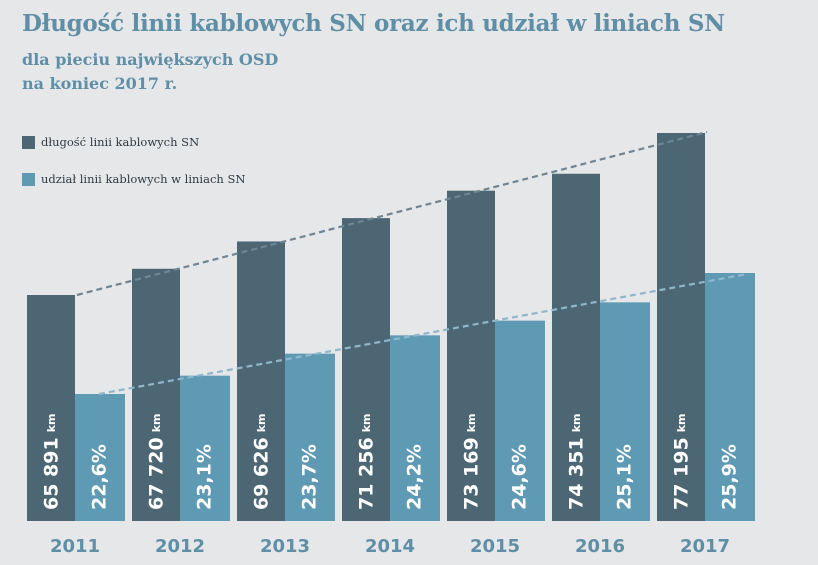 The image size is (818, 565). Describe the element at coordinates (310, 437) in the screenshot. I see `bar-share-2013` at that location.